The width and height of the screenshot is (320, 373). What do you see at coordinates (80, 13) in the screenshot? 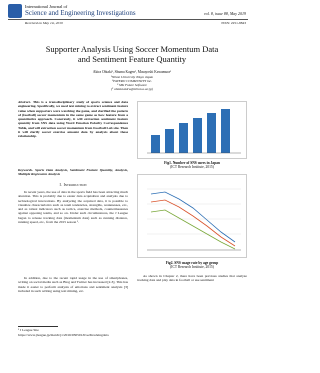
I see `journal-name: Science and Engineering Investigations` at bounding box center [80, 13].